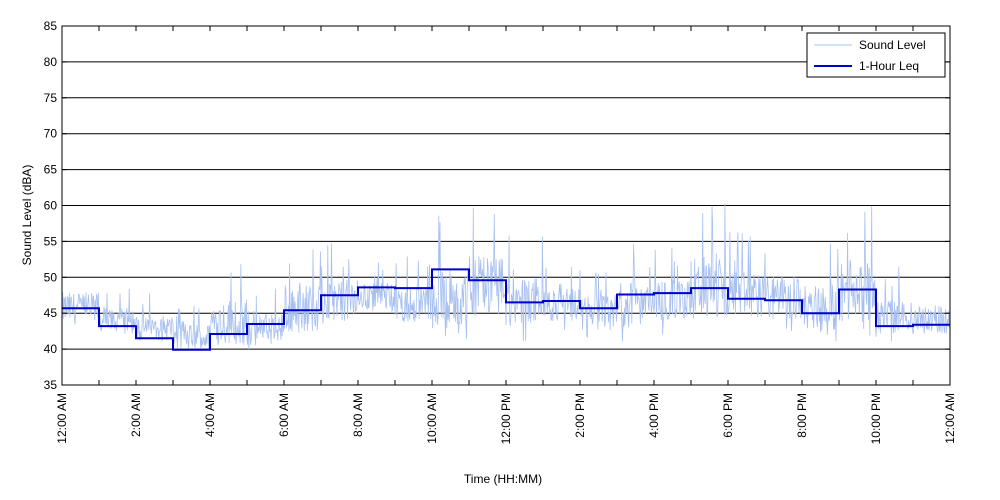 This screenshot has width=1000, height=500. Describe the element at coordinates (580, 415) in the screenshot. I see `x-tick-label: 2:00 PM` at that location.